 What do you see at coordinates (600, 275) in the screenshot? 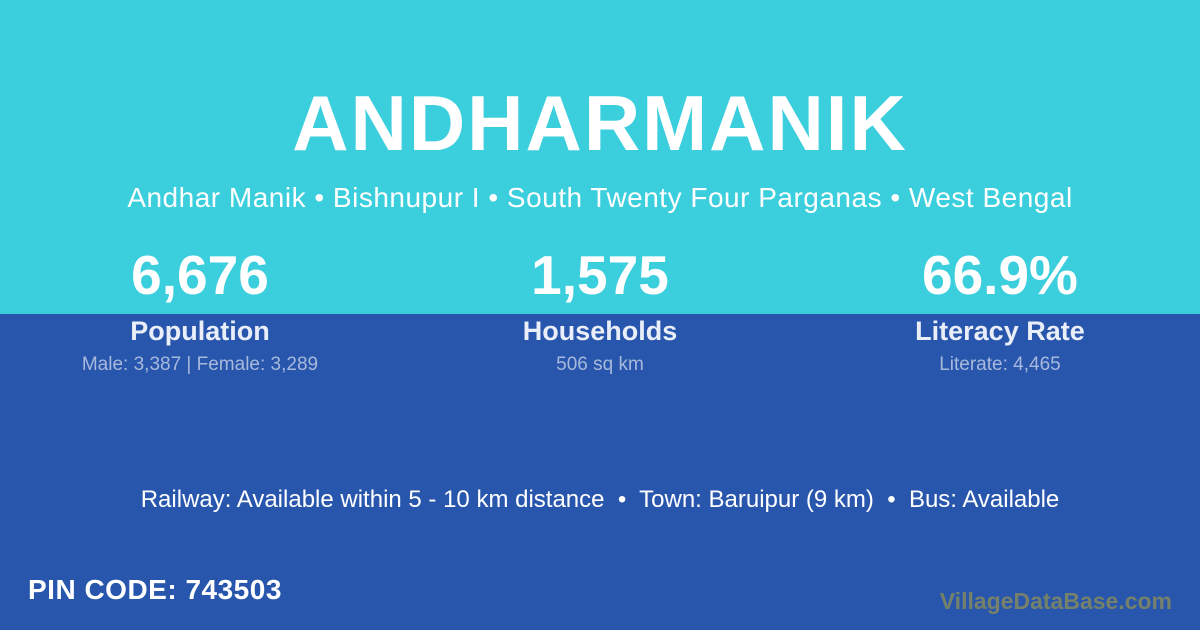
I see `households-value: 1,575` at bounding box center [600, 275].